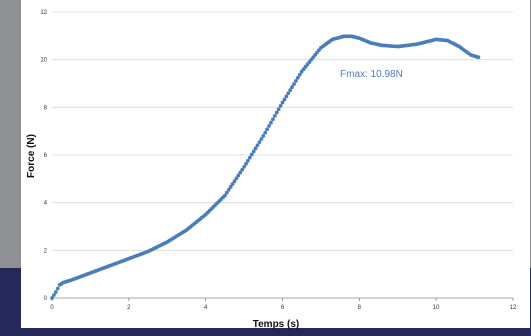 The width and height of the screenshot is (531, 336). I want to click on x-axis-title: Temps (s), so click(276, 324).